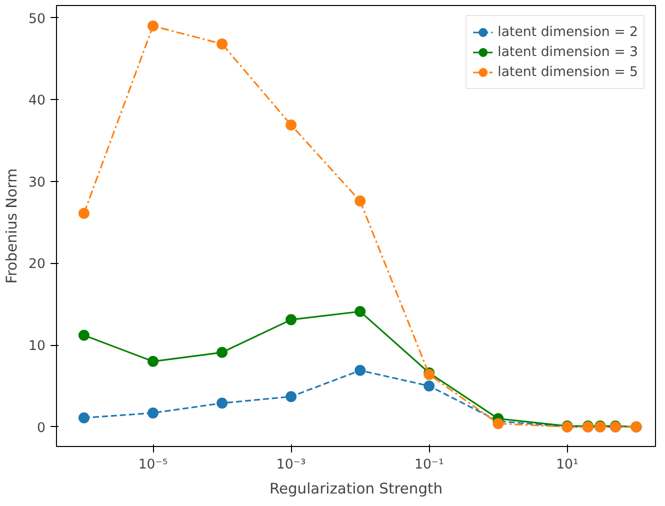  I want to click on y-axis-title: Frobenius Norm, so click(12, 226).